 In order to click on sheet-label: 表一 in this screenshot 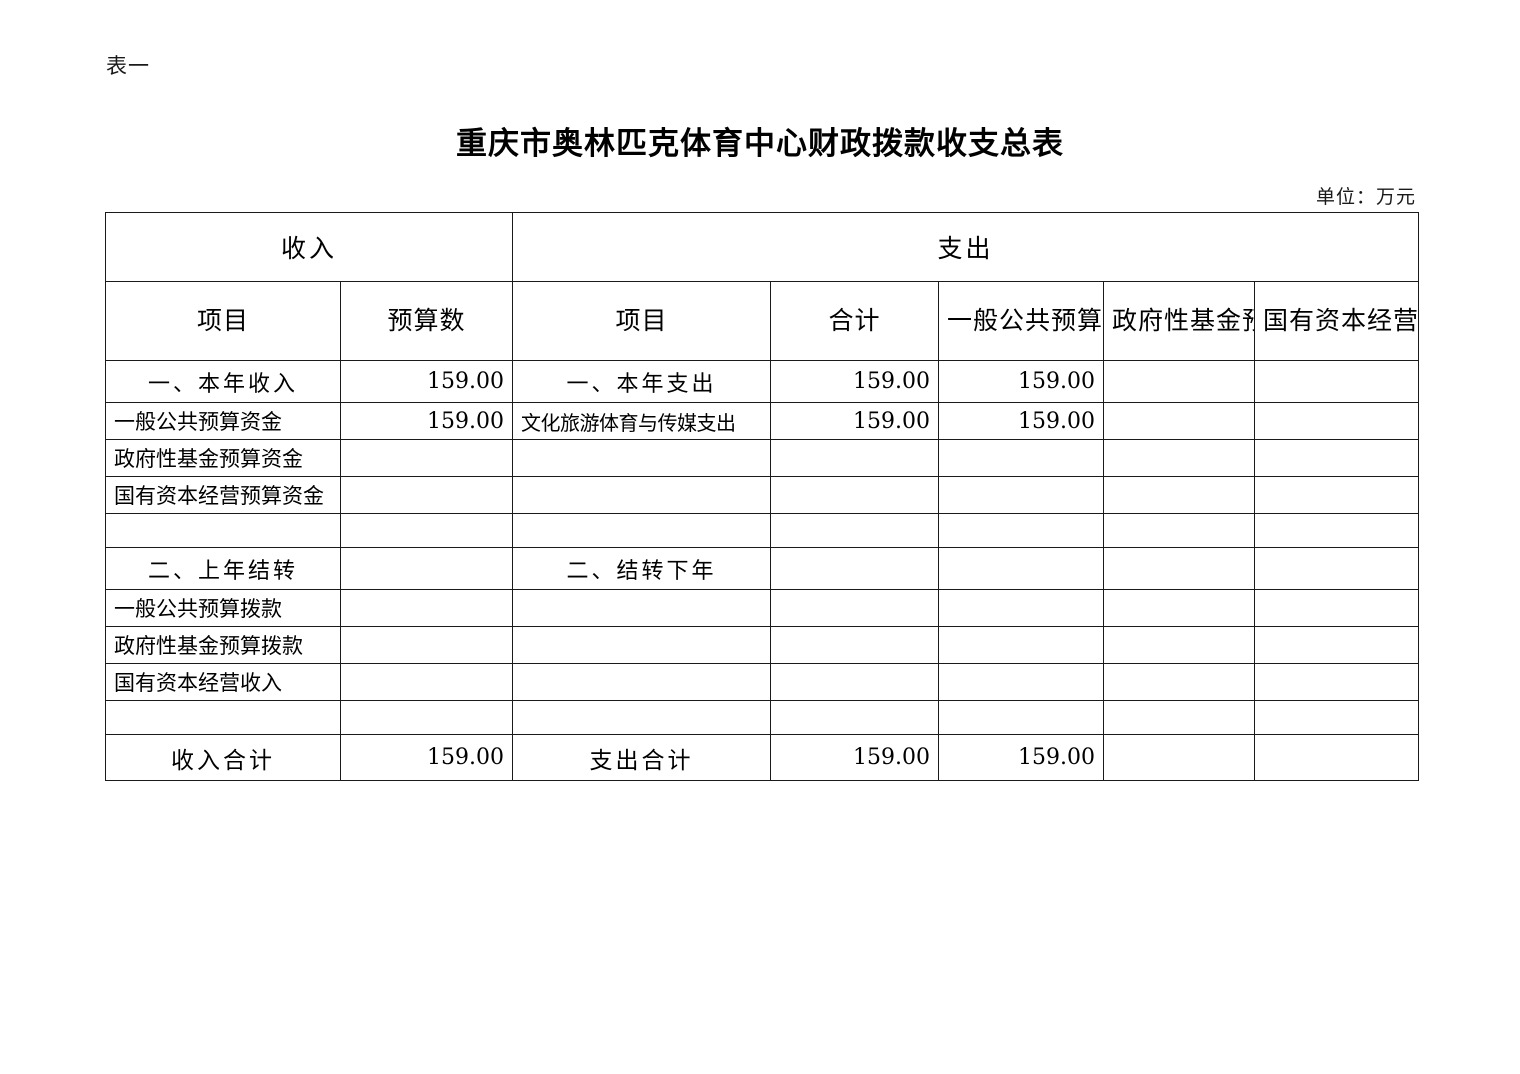, I will do `click(128, 66)`.